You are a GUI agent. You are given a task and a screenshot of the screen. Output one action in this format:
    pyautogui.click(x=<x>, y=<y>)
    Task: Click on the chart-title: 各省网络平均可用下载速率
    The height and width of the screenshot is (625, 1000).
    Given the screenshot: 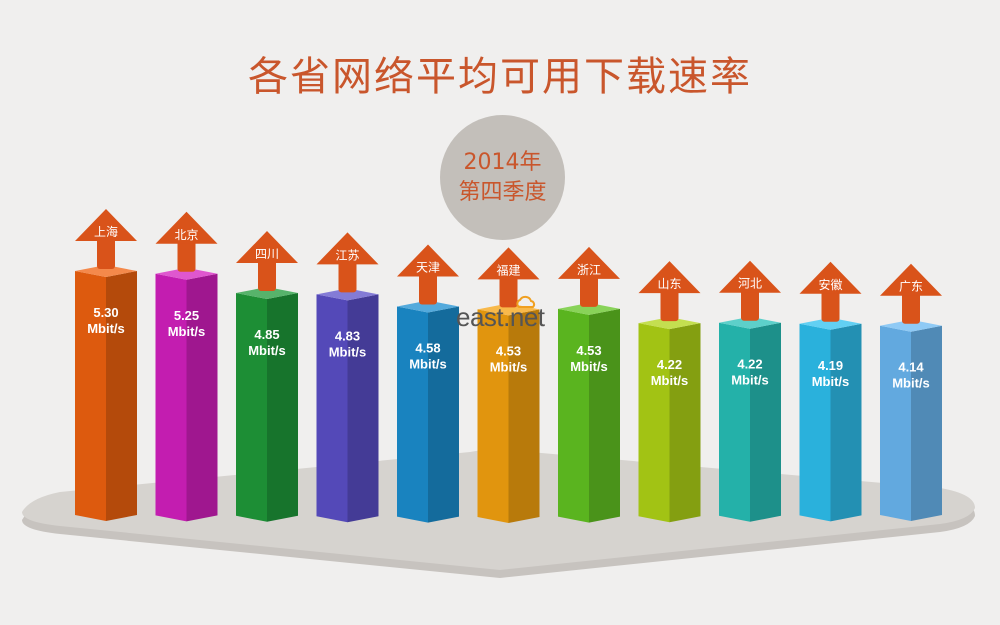 What is the action you would take?
    pyautogui.click(x=500, y=77)
    